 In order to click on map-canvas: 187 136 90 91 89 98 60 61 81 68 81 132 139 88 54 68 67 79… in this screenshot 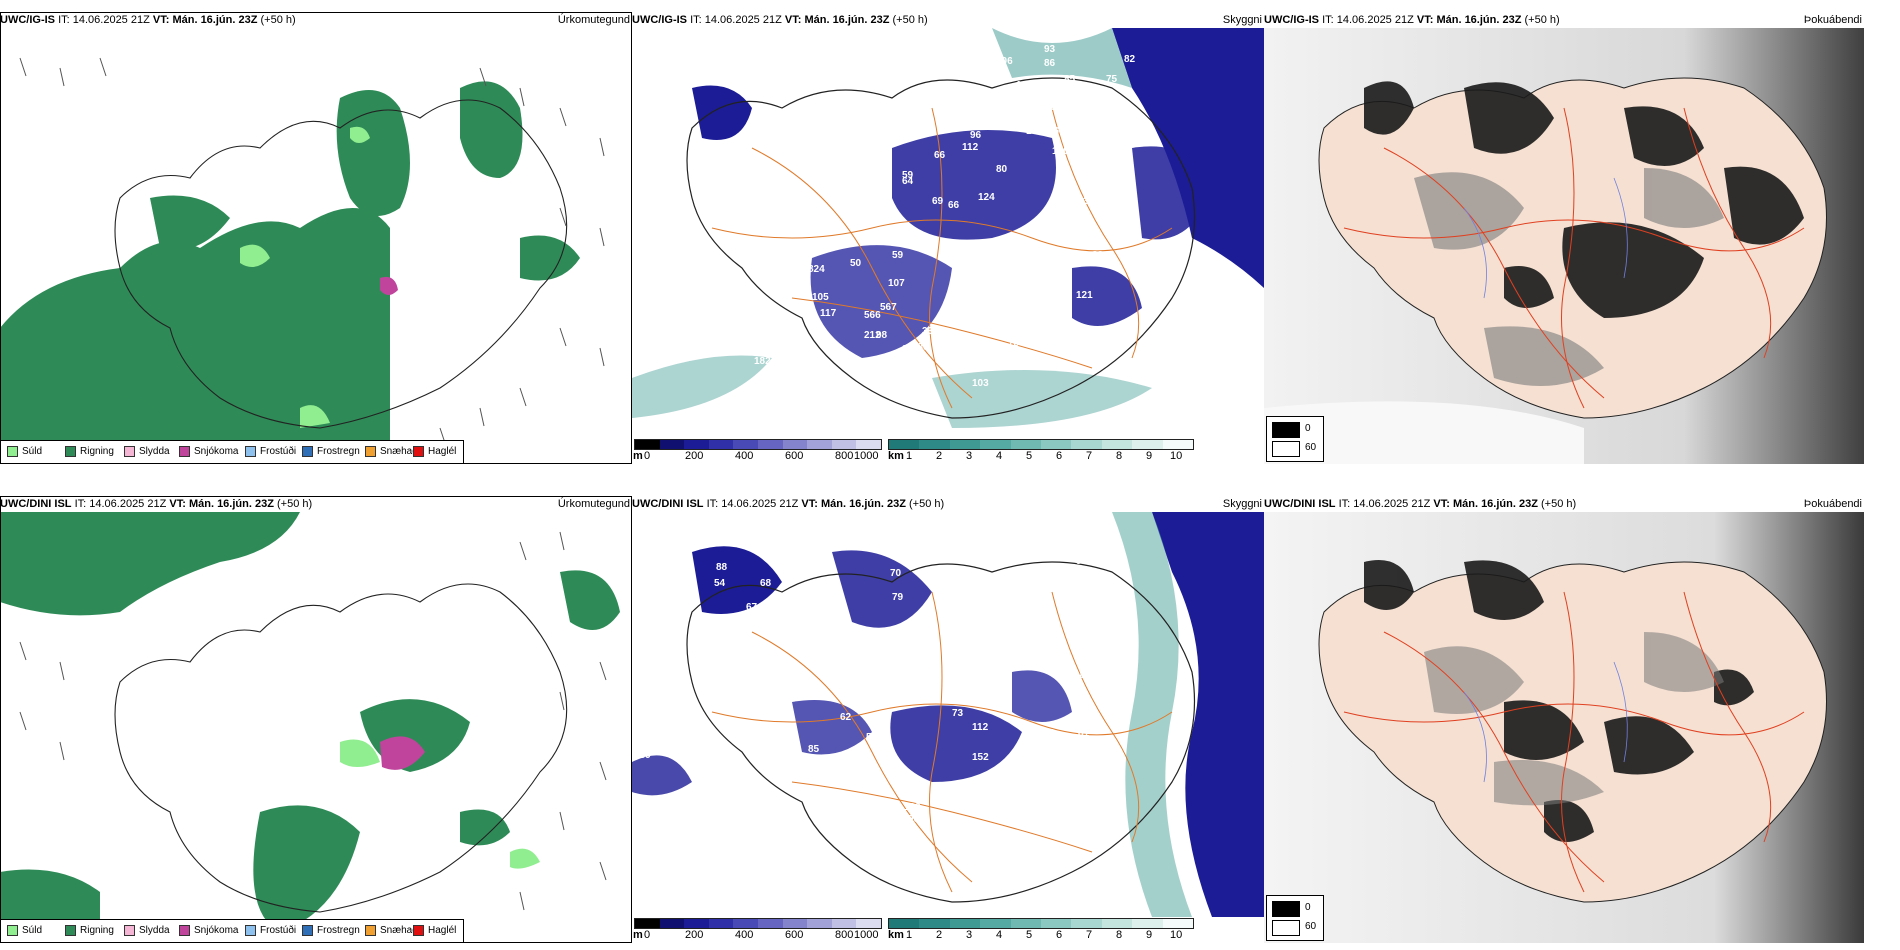, I will do `click(948, 714)`.